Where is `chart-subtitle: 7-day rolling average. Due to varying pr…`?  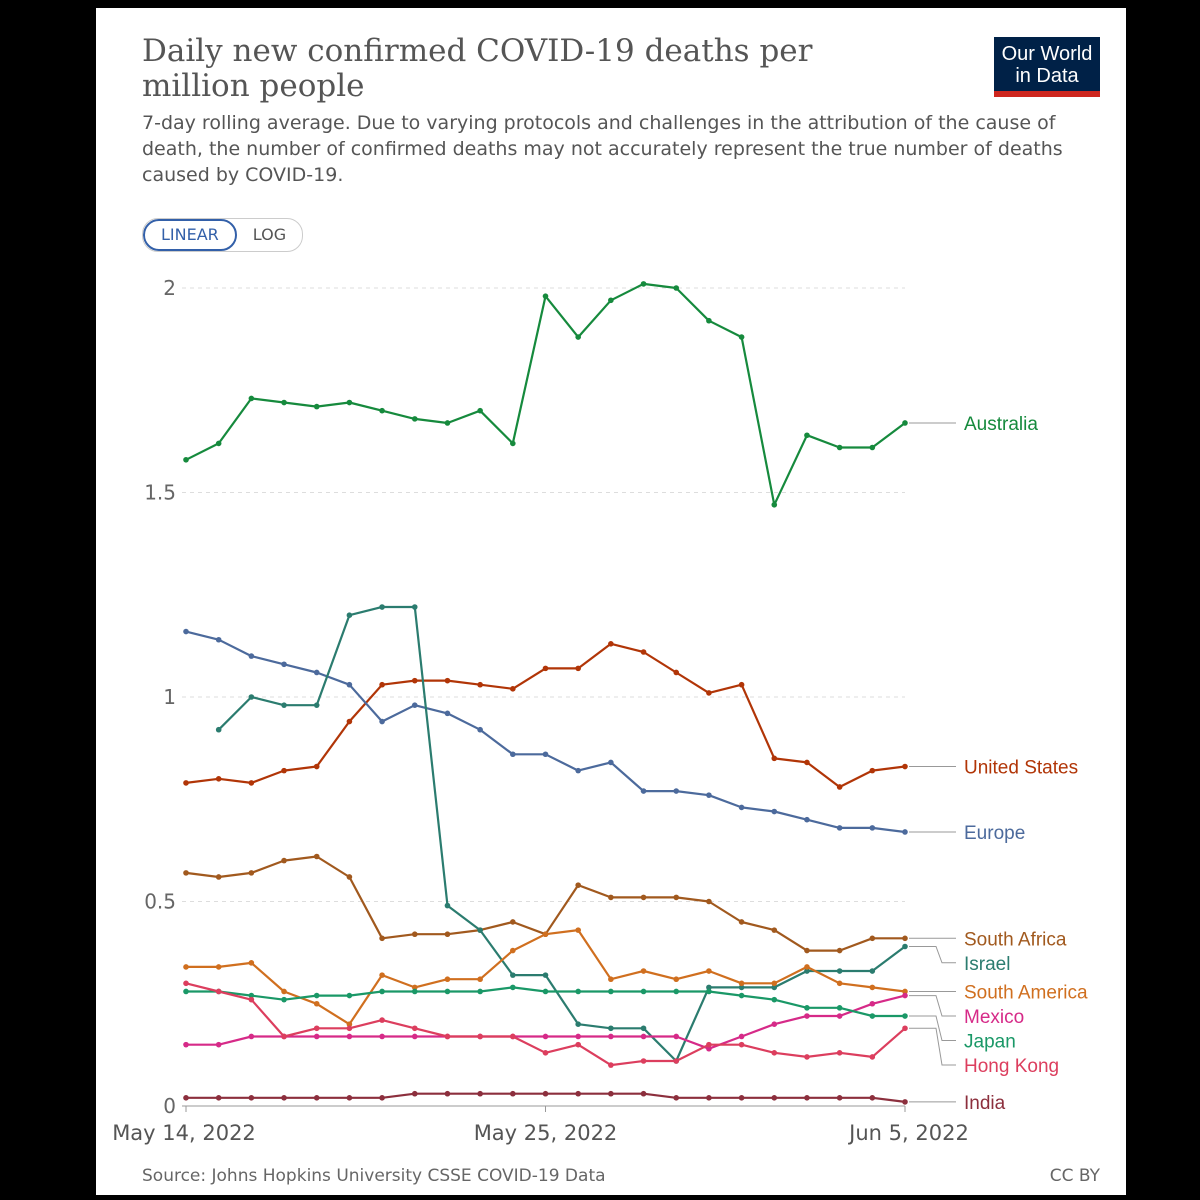
chart-subtitle: 7-day rolling average. Due to varying pr… is located at coordinates (602, 149).